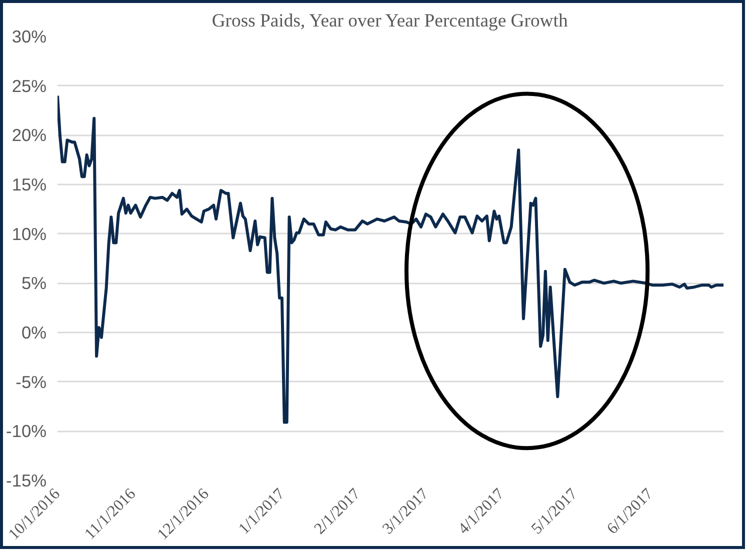  Describe the element at coordinates (29, 234) in the screenshot. I see `y-tick-label: 10%` at that location.